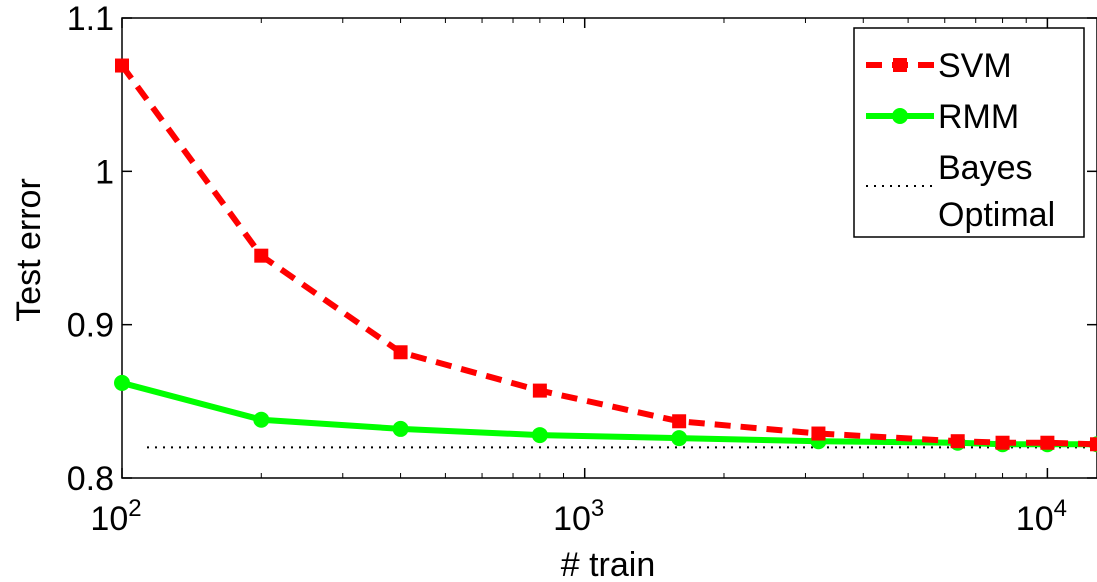 Image resolution: width=1097 pixels, height=582 pixels. Describe the element at coordinates (104, 172) in the screenshot. I see `y-tick-label: 1` at that location.